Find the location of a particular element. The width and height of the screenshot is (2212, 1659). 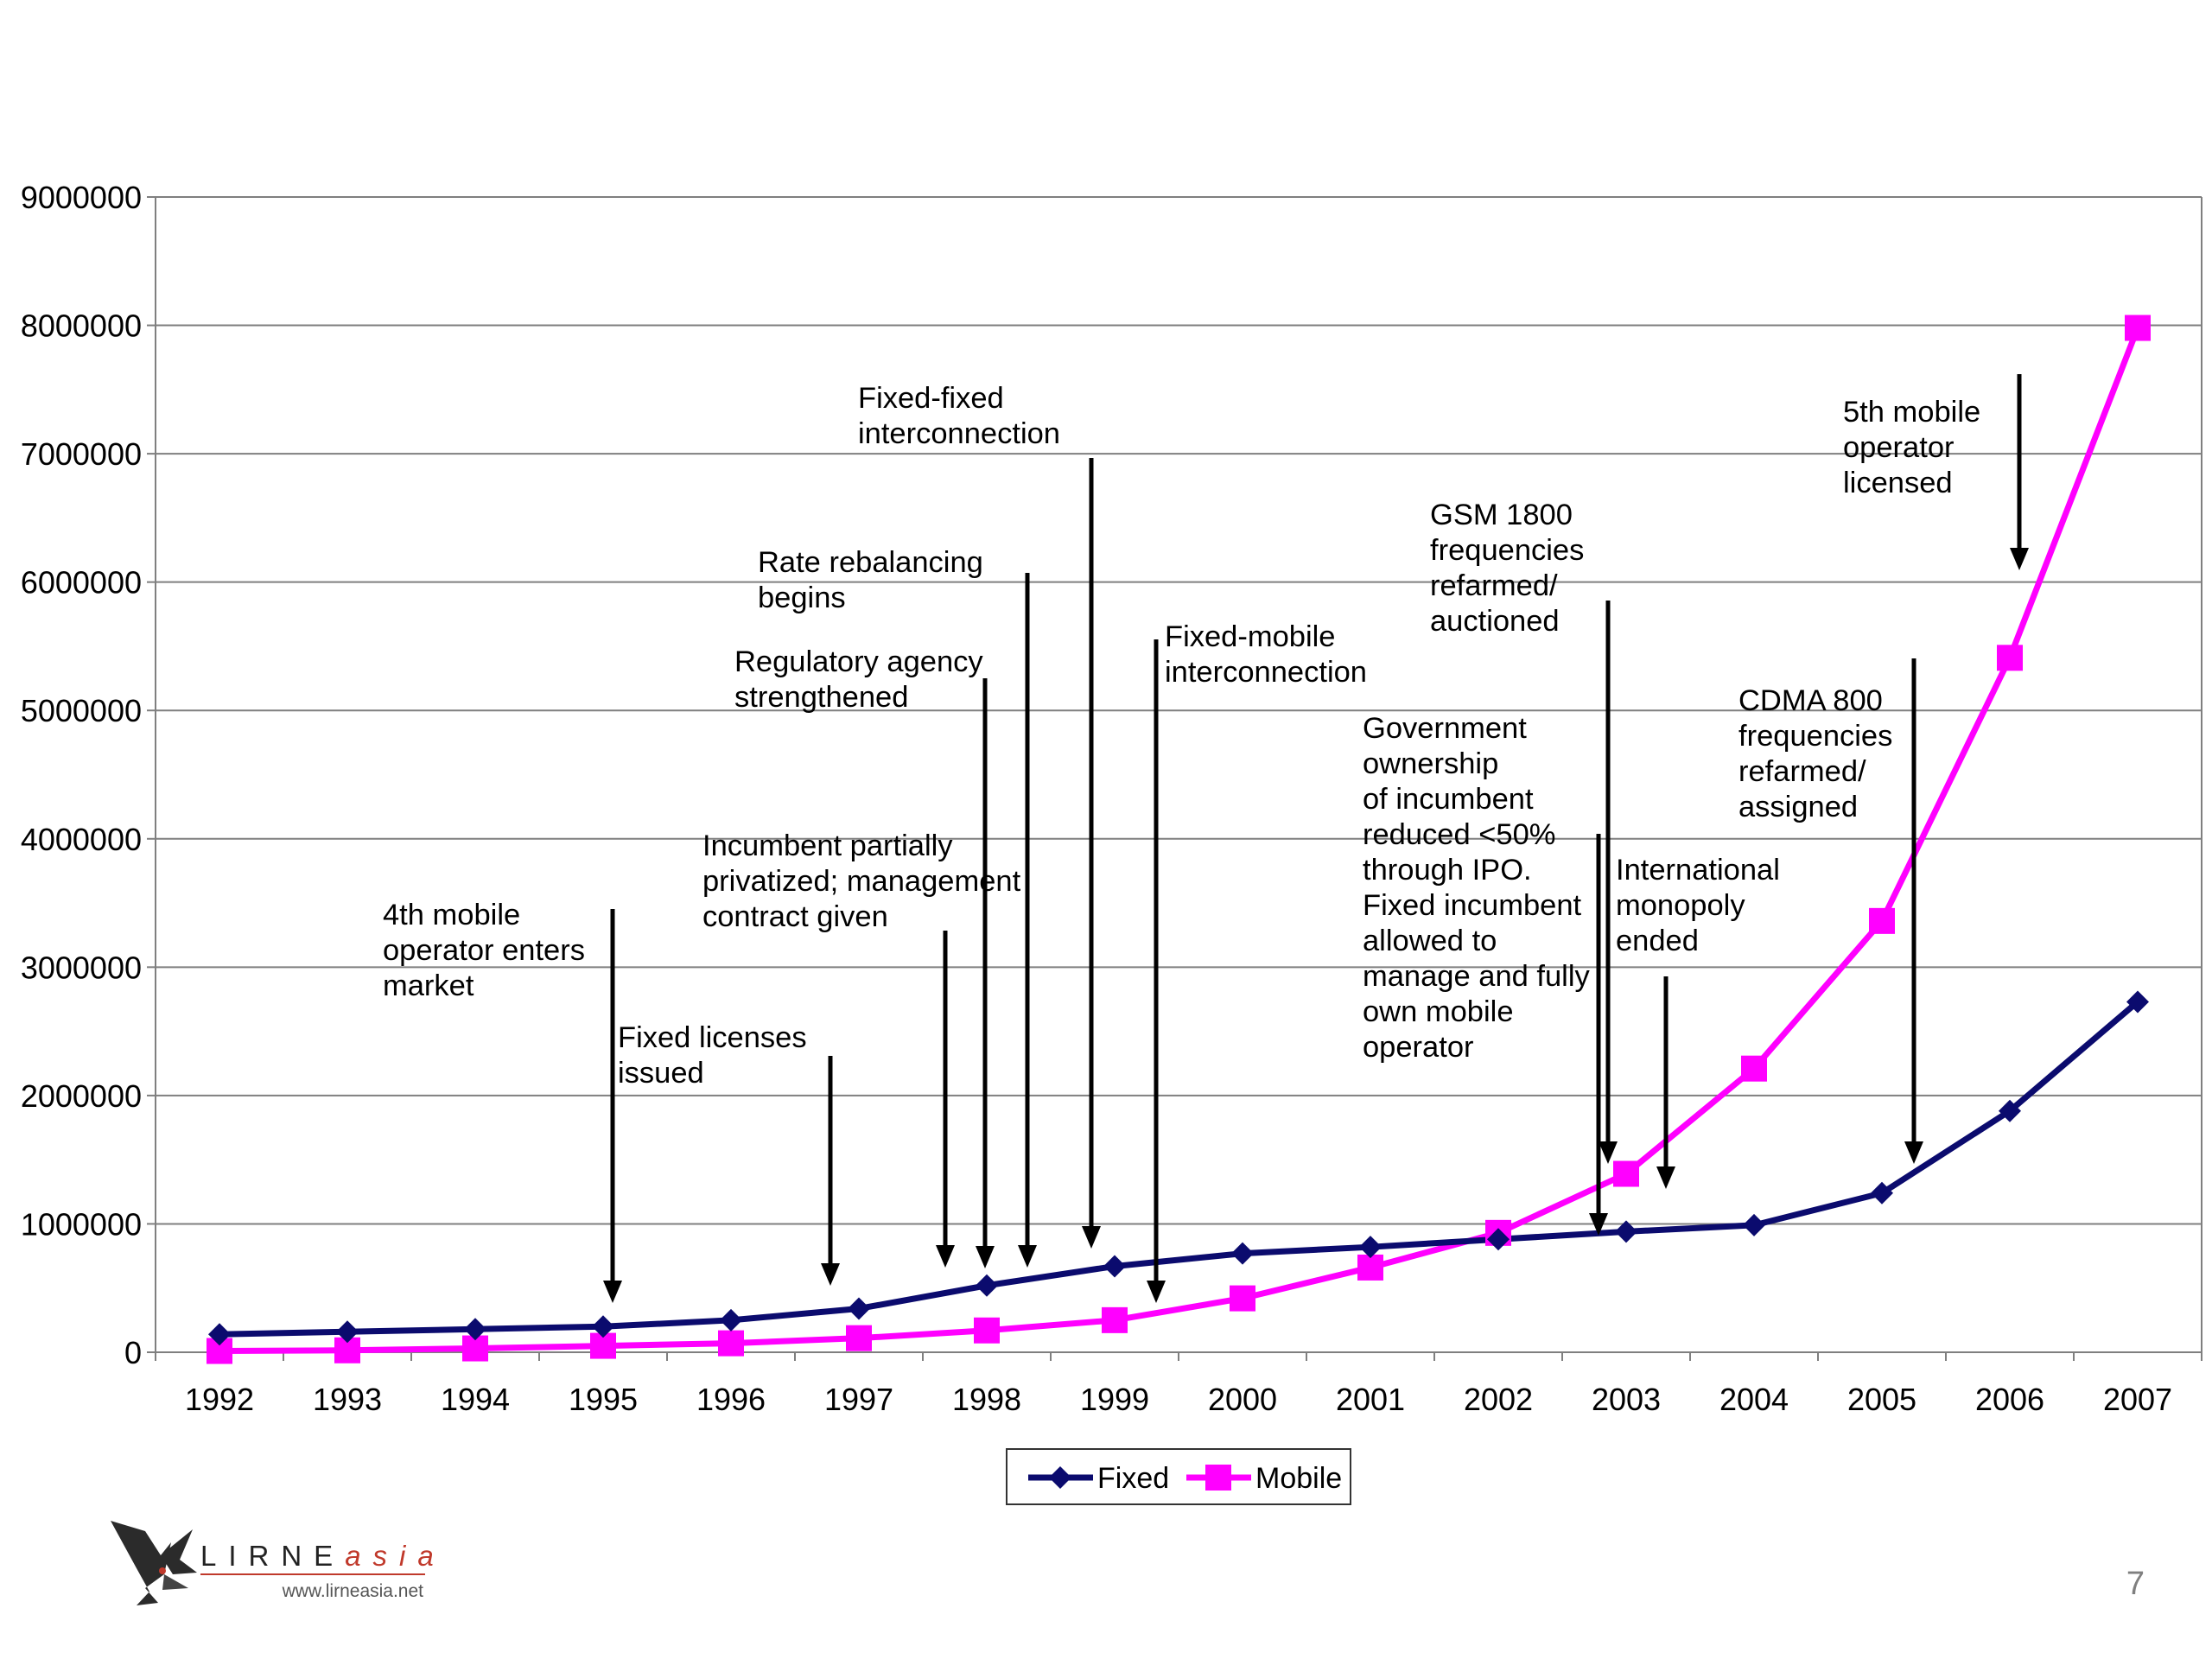

annotation-text: allowed to is located at coordinates (1430, 941).